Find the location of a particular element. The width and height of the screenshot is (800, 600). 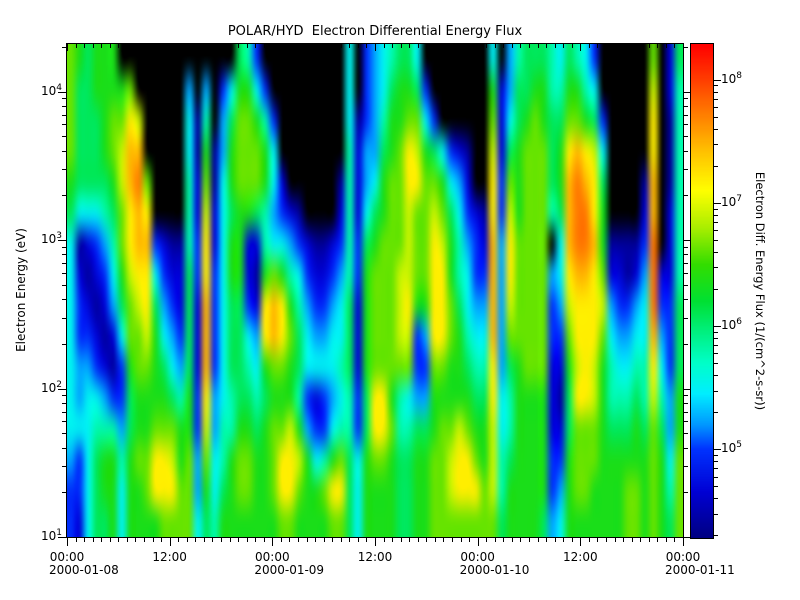

colorbar-tick-label: 106 is located at coordinates (732, 325).